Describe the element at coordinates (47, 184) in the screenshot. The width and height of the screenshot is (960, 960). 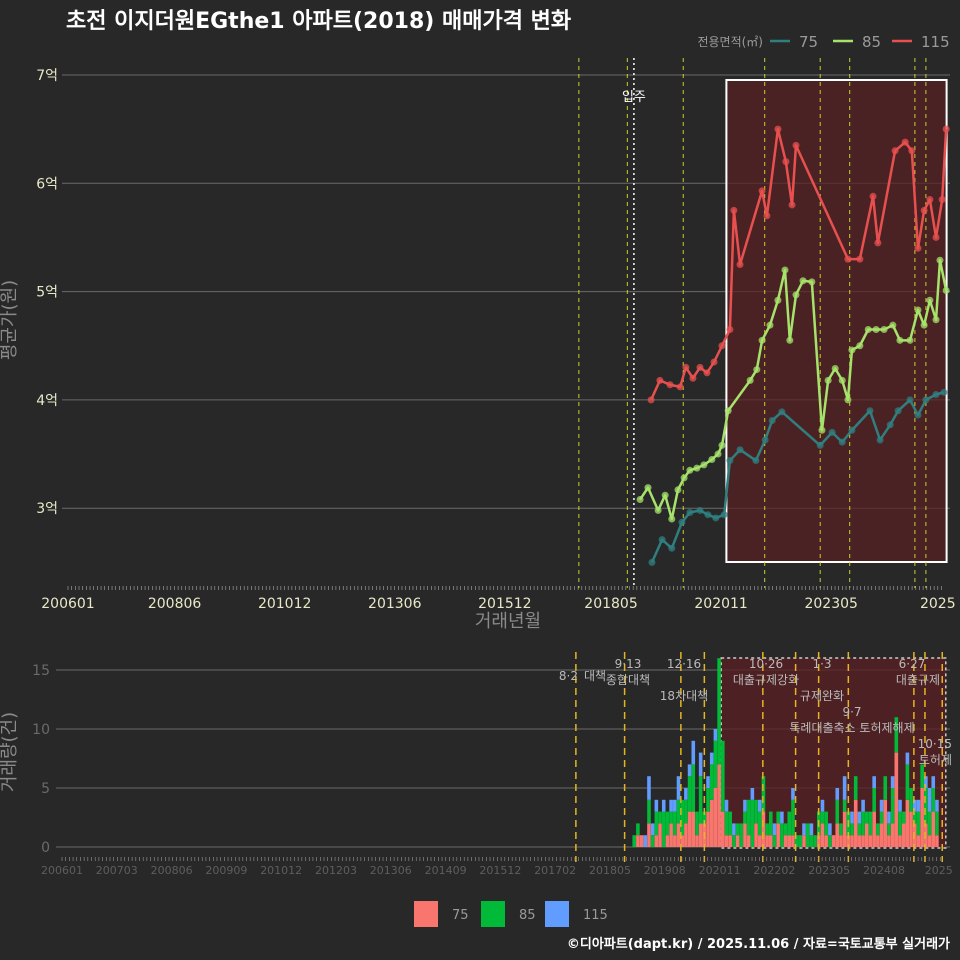
I see `y-tick-label: 6억` at that location.